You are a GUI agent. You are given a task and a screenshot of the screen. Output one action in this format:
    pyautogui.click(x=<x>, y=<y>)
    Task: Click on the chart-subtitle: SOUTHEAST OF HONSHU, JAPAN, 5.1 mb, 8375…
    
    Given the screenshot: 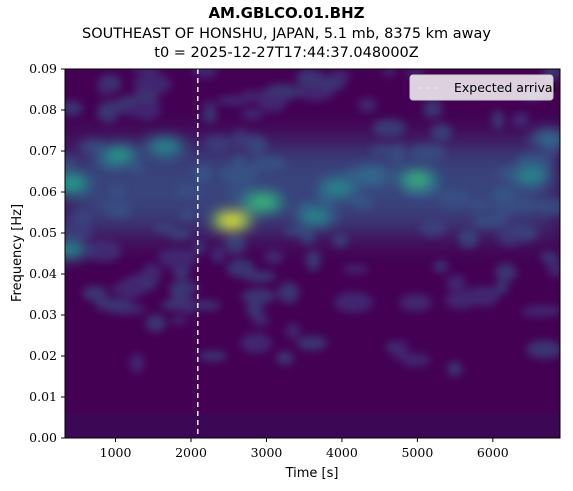 What is the action you would take?
    pyautogui.click(x=286, y=34)
    